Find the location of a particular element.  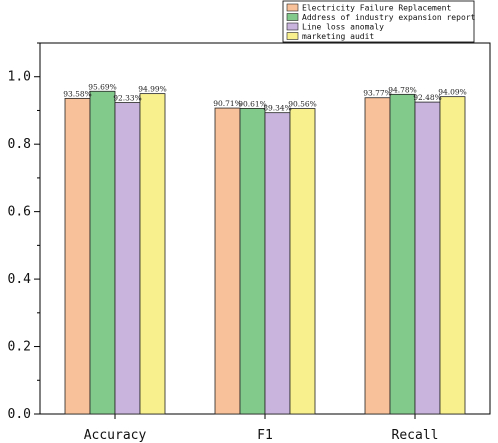

y-tick-label: 0.4 is located at coordinates (20, 279).